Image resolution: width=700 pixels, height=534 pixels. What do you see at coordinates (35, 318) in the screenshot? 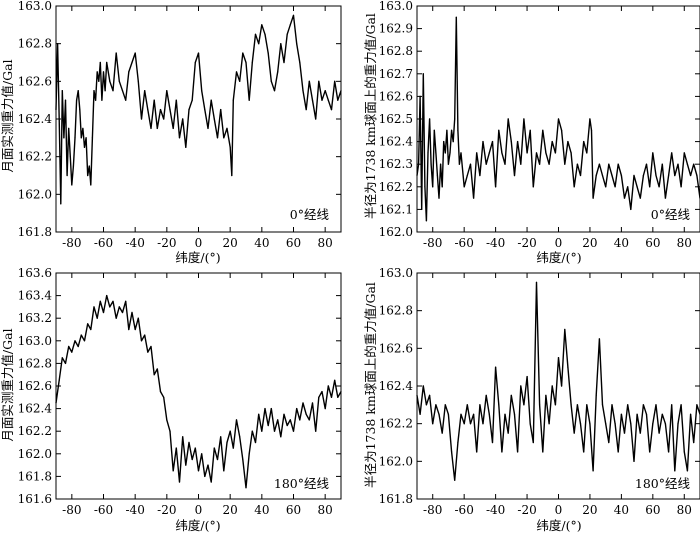
I see `y-tick-label: 163.2` at bounding box center [35, 318].